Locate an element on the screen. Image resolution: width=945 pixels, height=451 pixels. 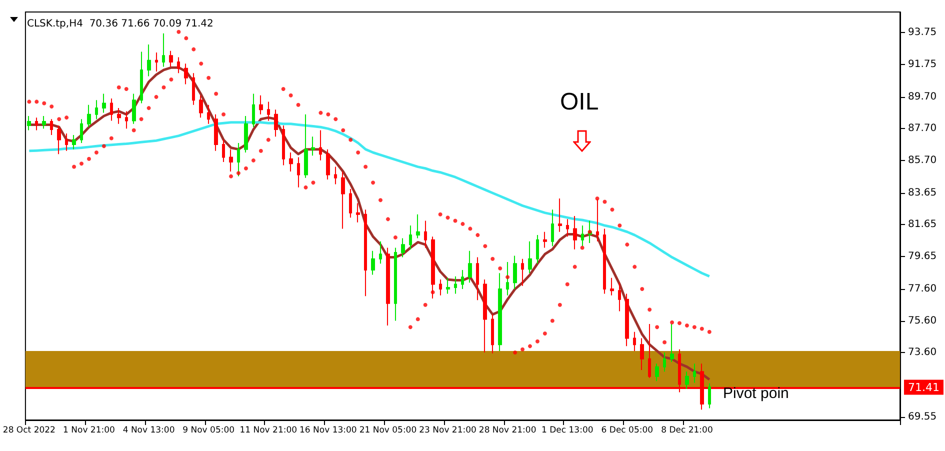
x-tick-label: 9 Nov 05:00 is located at coordinates (208, 431).